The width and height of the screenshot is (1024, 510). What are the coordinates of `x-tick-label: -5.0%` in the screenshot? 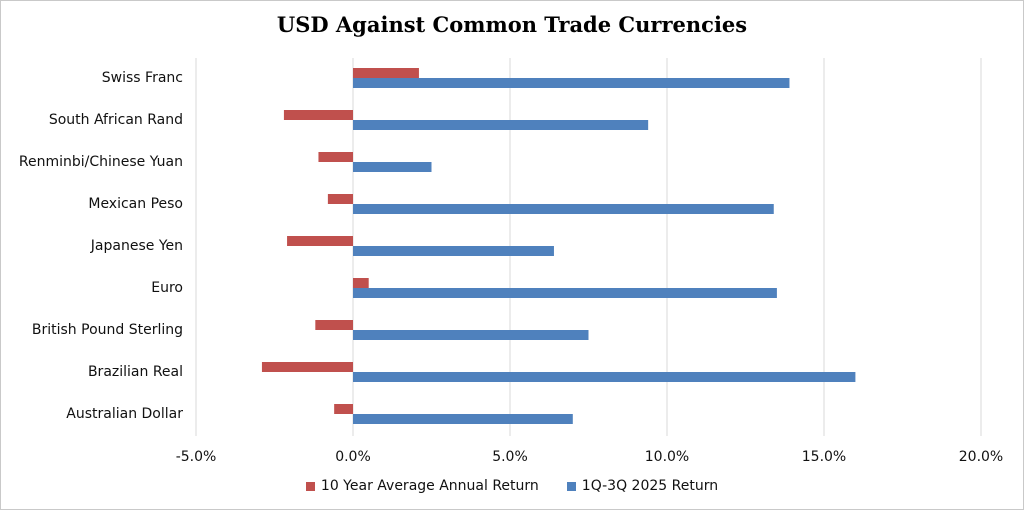 It's located at (196, 457).